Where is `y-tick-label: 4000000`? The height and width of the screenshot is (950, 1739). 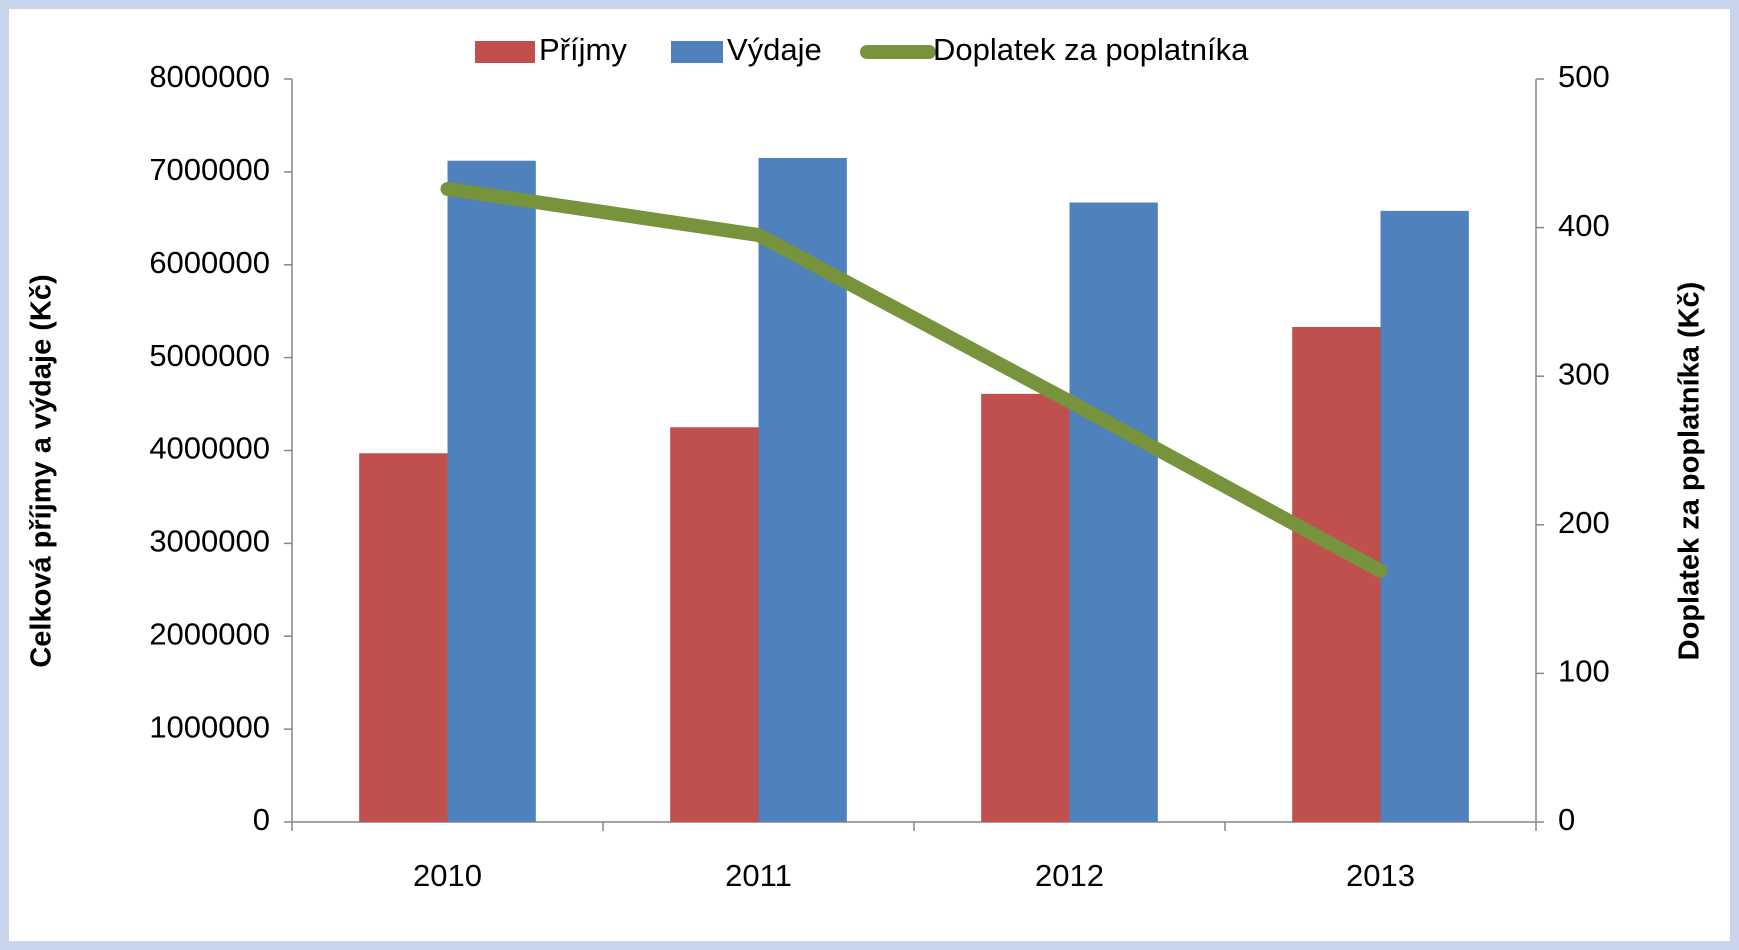
y-tick-label: 4000000 is located at coordinates (209, 448).